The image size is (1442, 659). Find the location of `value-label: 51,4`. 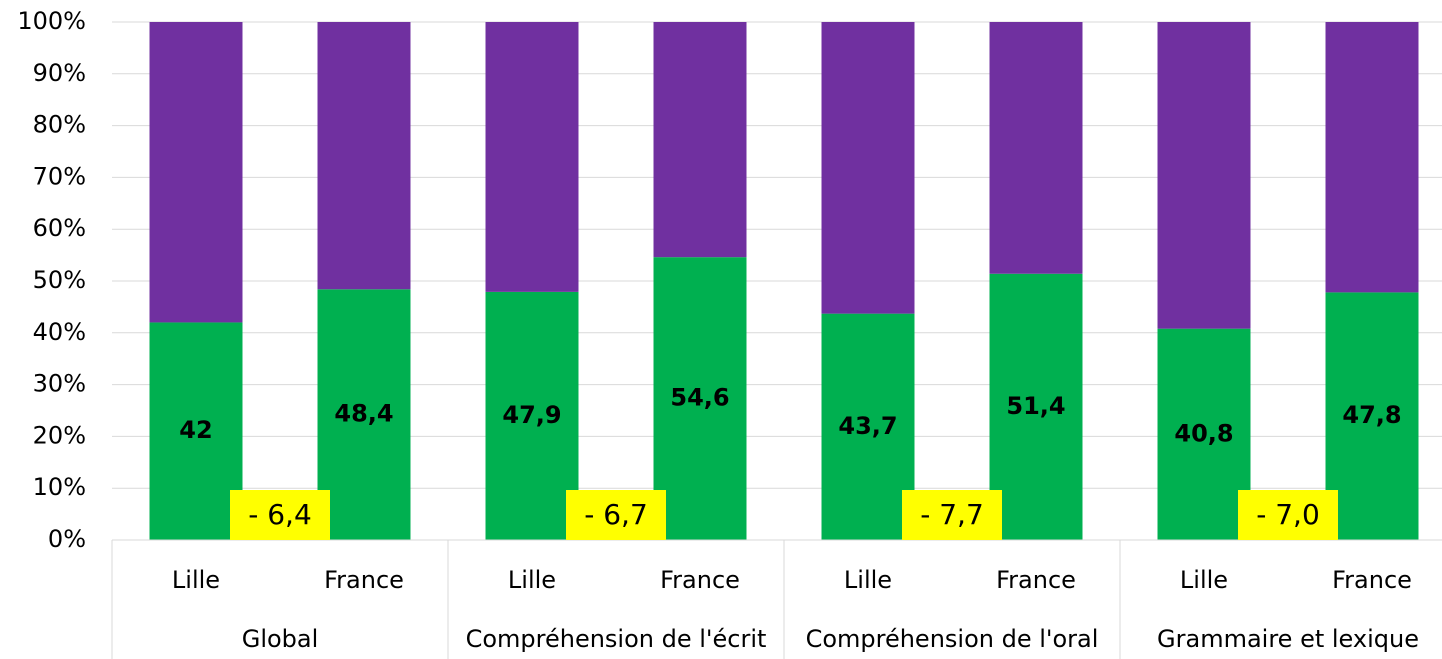

value-label: 51,4 is located at coordinates (1035, 406).